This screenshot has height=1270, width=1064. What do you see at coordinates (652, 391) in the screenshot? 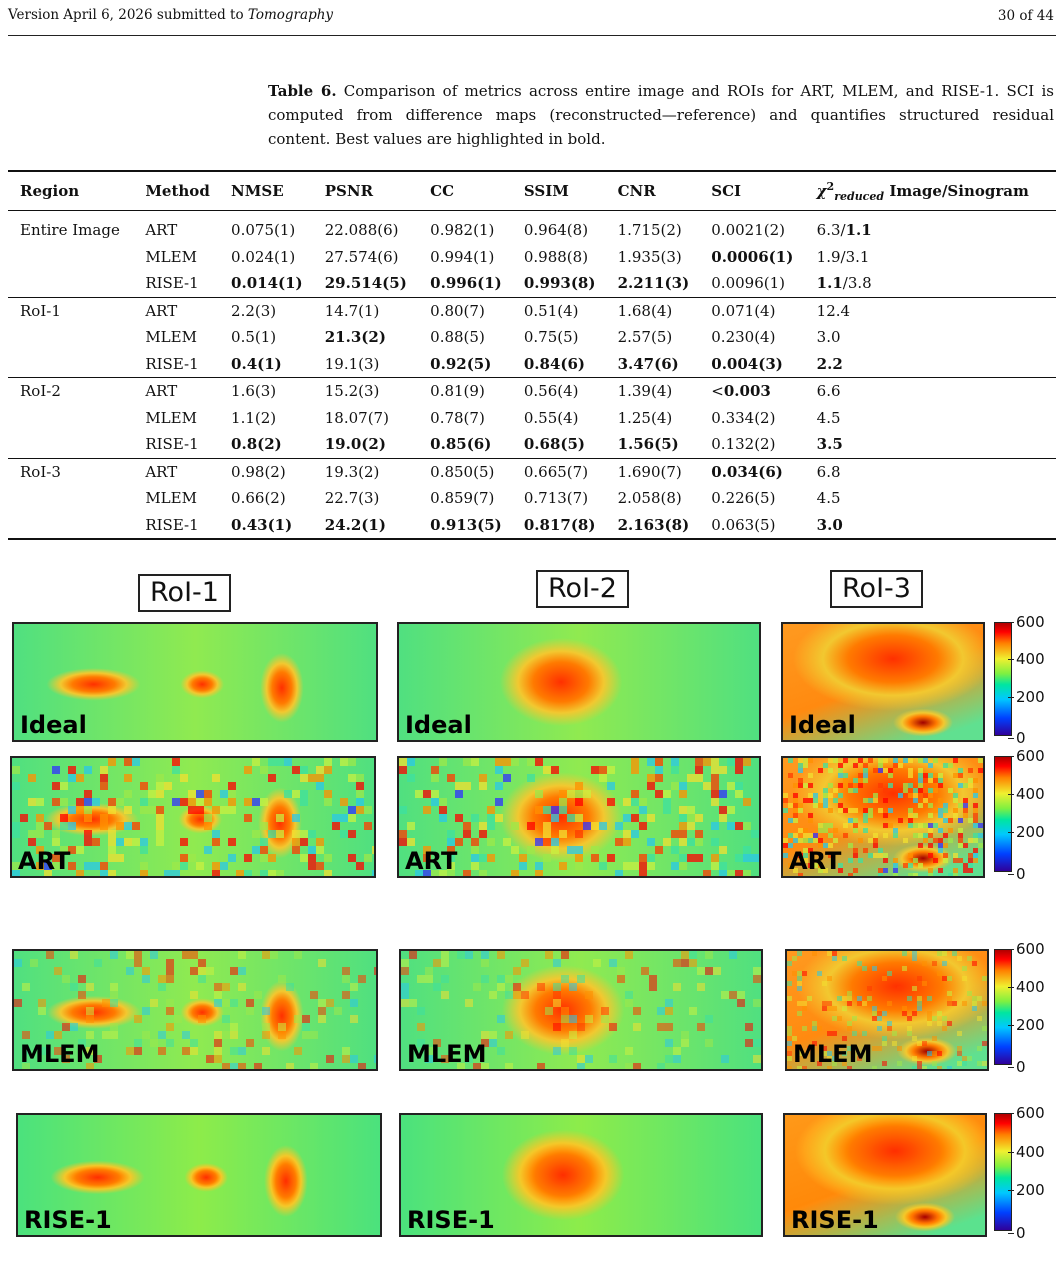
I see `cell-cnr: 1.39(4)` at bounding box center [652, 391].